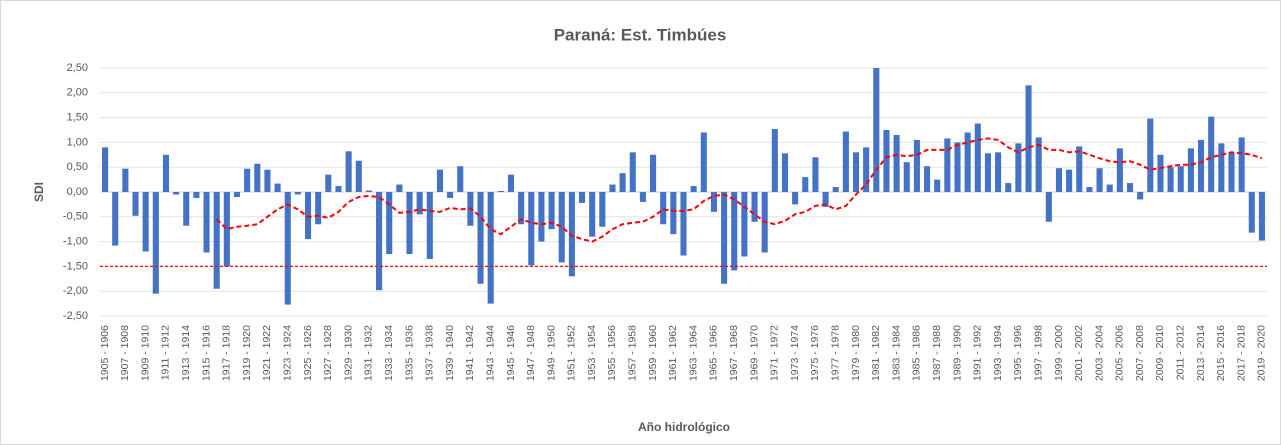  I want to click on y-tick-label: -2,00, so click(75, 291).